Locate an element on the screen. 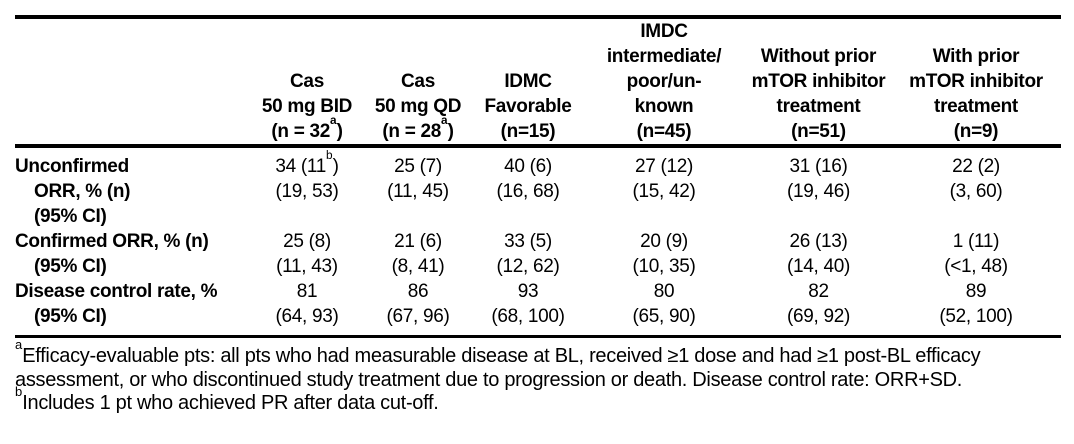 This screenshot has height=444, width=1074. table-cell: 31 (16) (19, 46) is located at coordinates (818, 187).